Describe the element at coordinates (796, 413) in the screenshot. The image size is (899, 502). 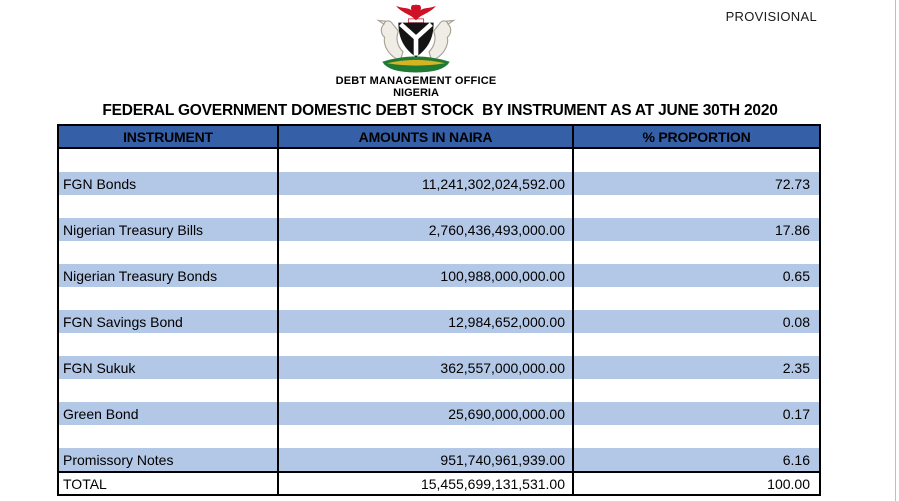
I see `proportion-cell: 0.17` at that location.